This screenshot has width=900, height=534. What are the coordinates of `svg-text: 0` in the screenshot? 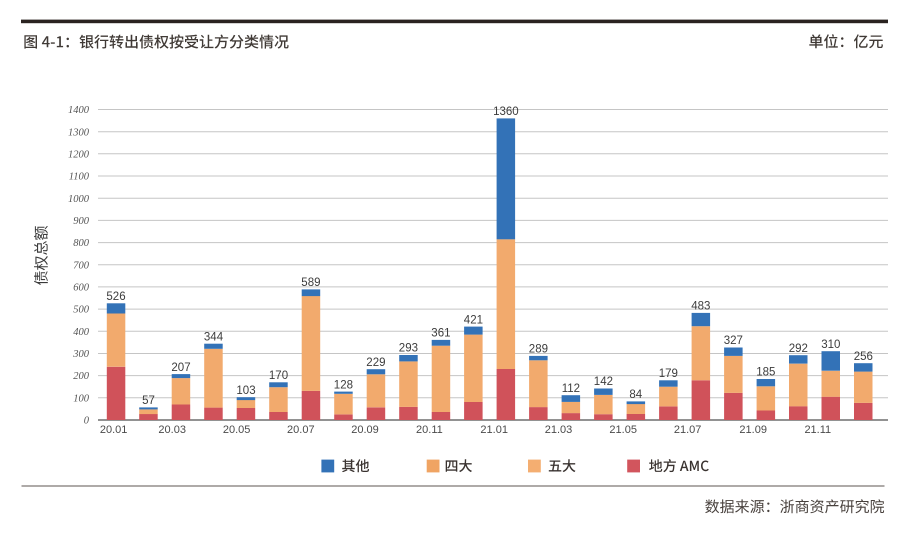 It's located at (87, 421).